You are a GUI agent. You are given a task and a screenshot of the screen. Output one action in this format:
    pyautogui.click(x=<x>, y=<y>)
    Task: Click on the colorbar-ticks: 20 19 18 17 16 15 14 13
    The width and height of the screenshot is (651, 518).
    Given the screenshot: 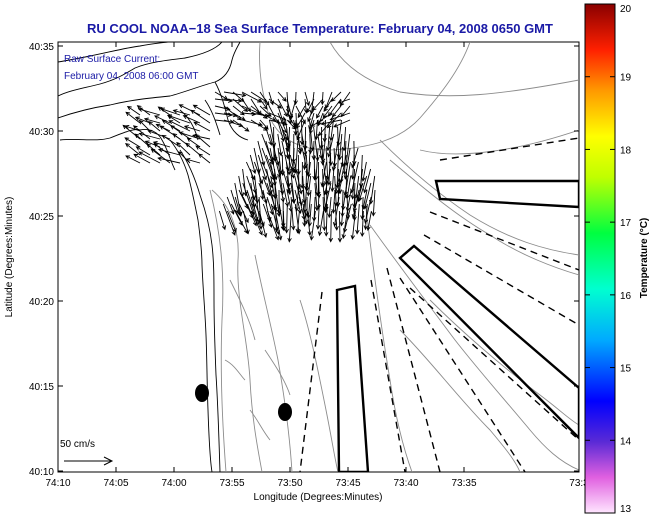 What is the action you would take?
    pyautogui.click(x=608, y=259)
    